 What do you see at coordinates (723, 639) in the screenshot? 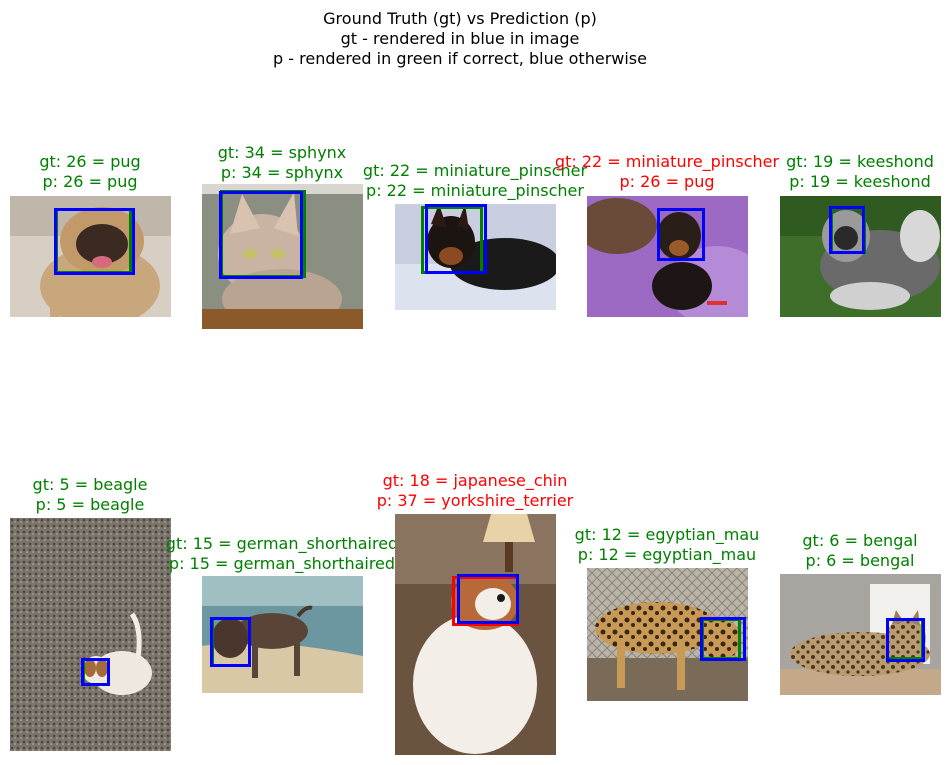
I see `panel-9-gt-box` at bounding box center [723, 639].